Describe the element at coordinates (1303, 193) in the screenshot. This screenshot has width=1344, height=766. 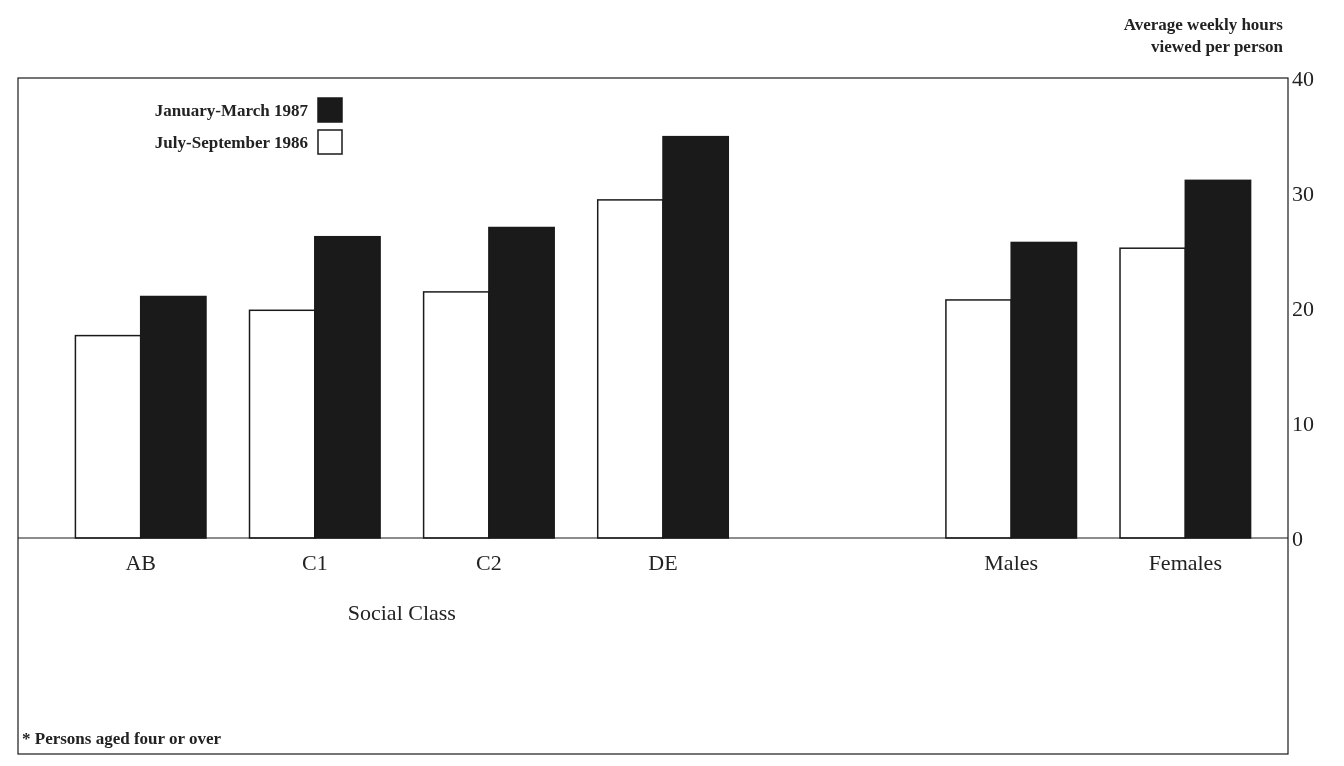
I see `y-tick-label: 30` at that location.